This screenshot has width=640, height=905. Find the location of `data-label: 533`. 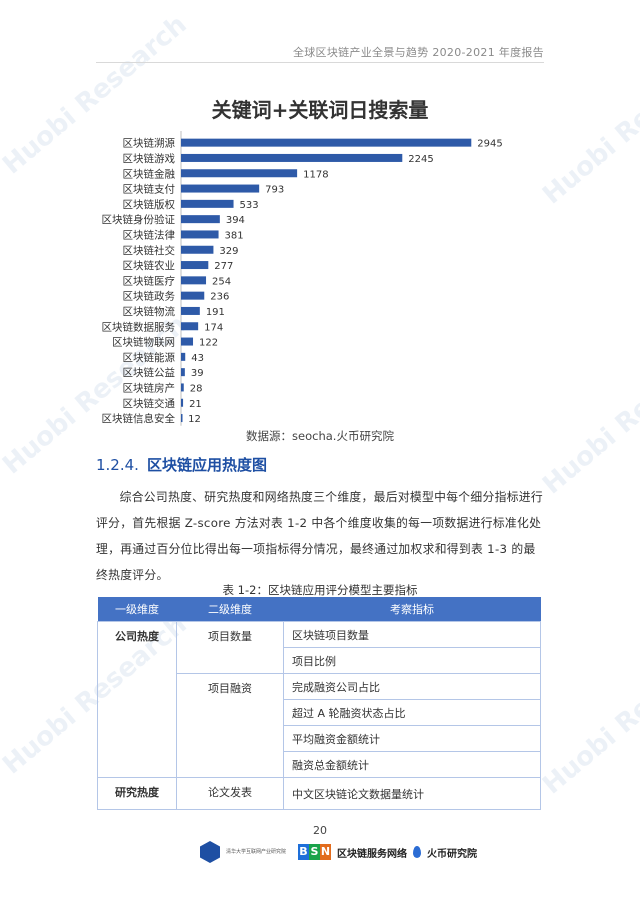

data-label: 533 is located at coordinates (249, 205).